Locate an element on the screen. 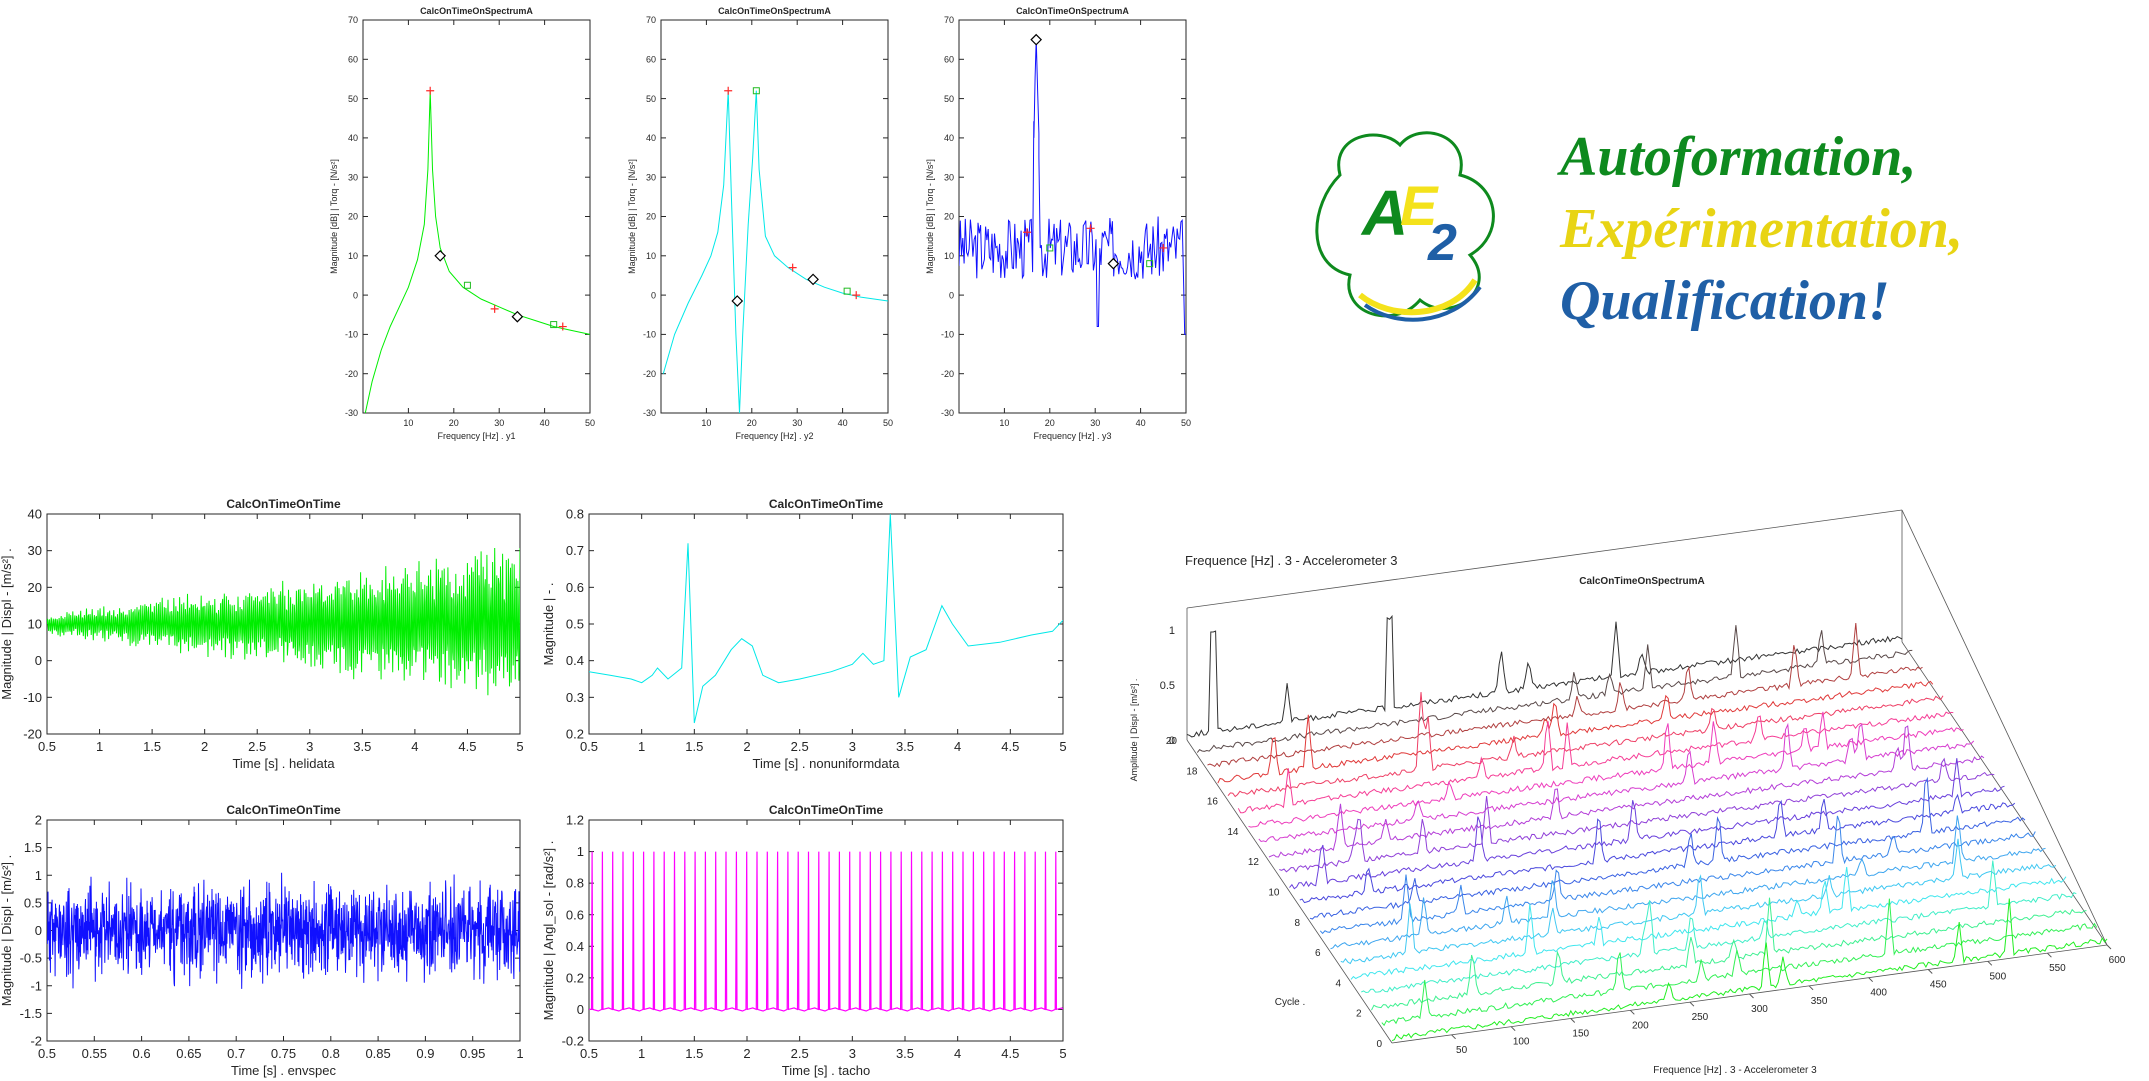 Image resolution: width=2149 pixels, height=1081 pixels. y-tick-label: -20 is located at coordinates (351, 374).